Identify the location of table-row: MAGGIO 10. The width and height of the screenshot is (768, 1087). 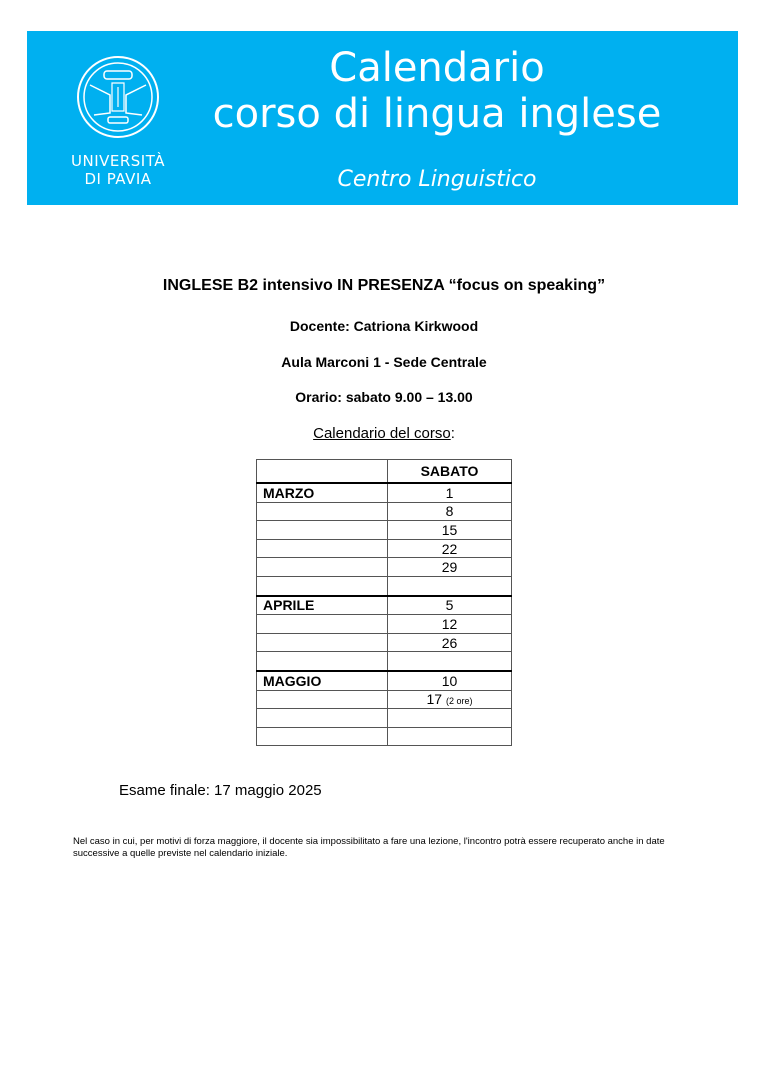
(384, 680).